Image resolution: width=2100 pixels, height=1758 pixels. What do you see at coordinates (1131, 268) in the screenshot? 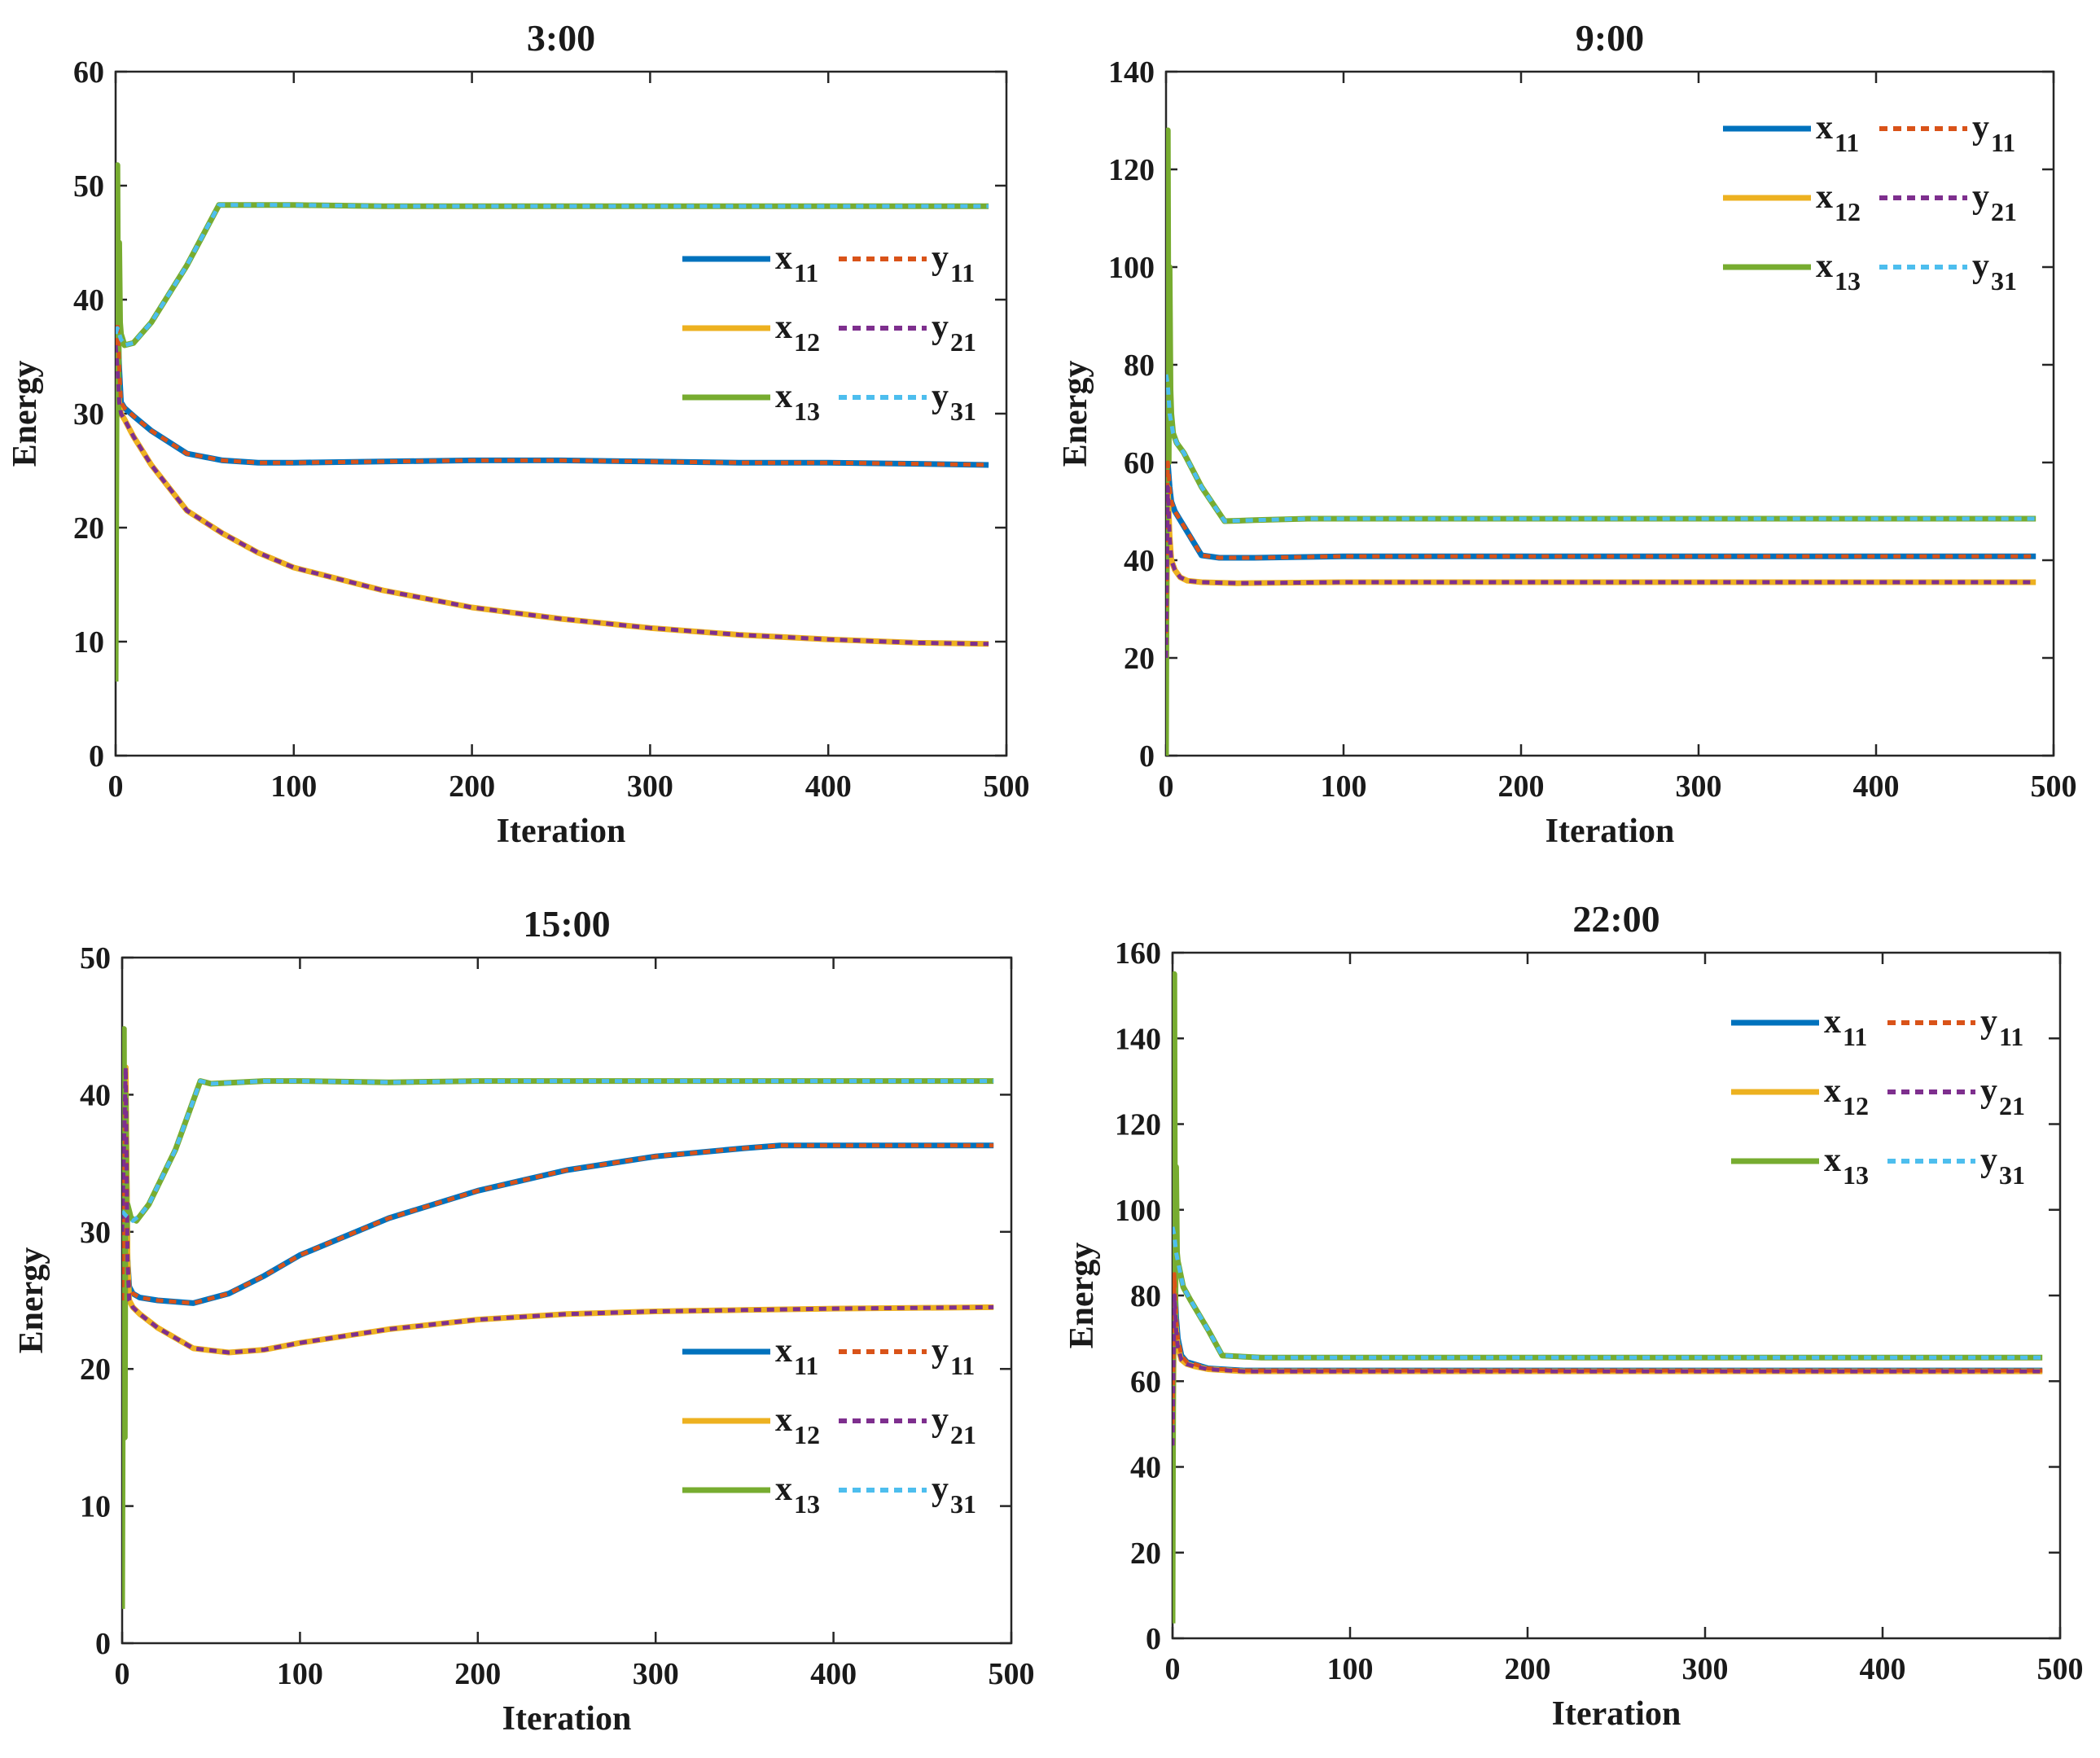
I see `y-tick-label: 100` at bounding box center [1131, 268].